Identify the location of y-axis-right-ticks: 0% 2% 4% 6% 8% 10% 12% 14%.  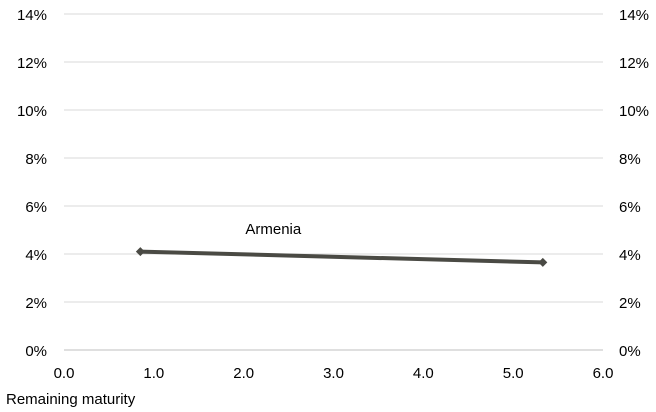
(634, 183).